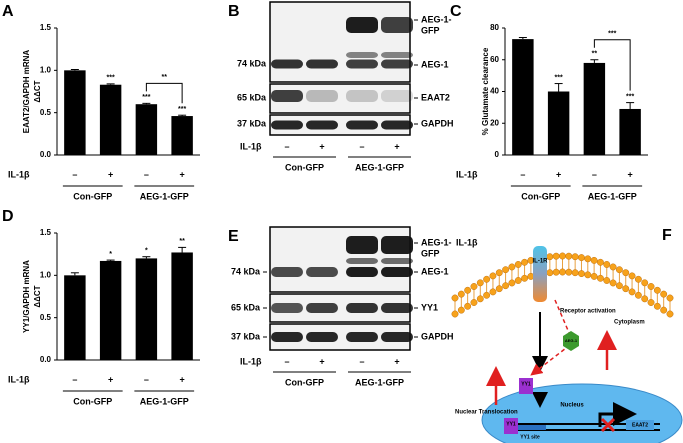  I want to click on y-tick-label: 20, so click(494, 122).